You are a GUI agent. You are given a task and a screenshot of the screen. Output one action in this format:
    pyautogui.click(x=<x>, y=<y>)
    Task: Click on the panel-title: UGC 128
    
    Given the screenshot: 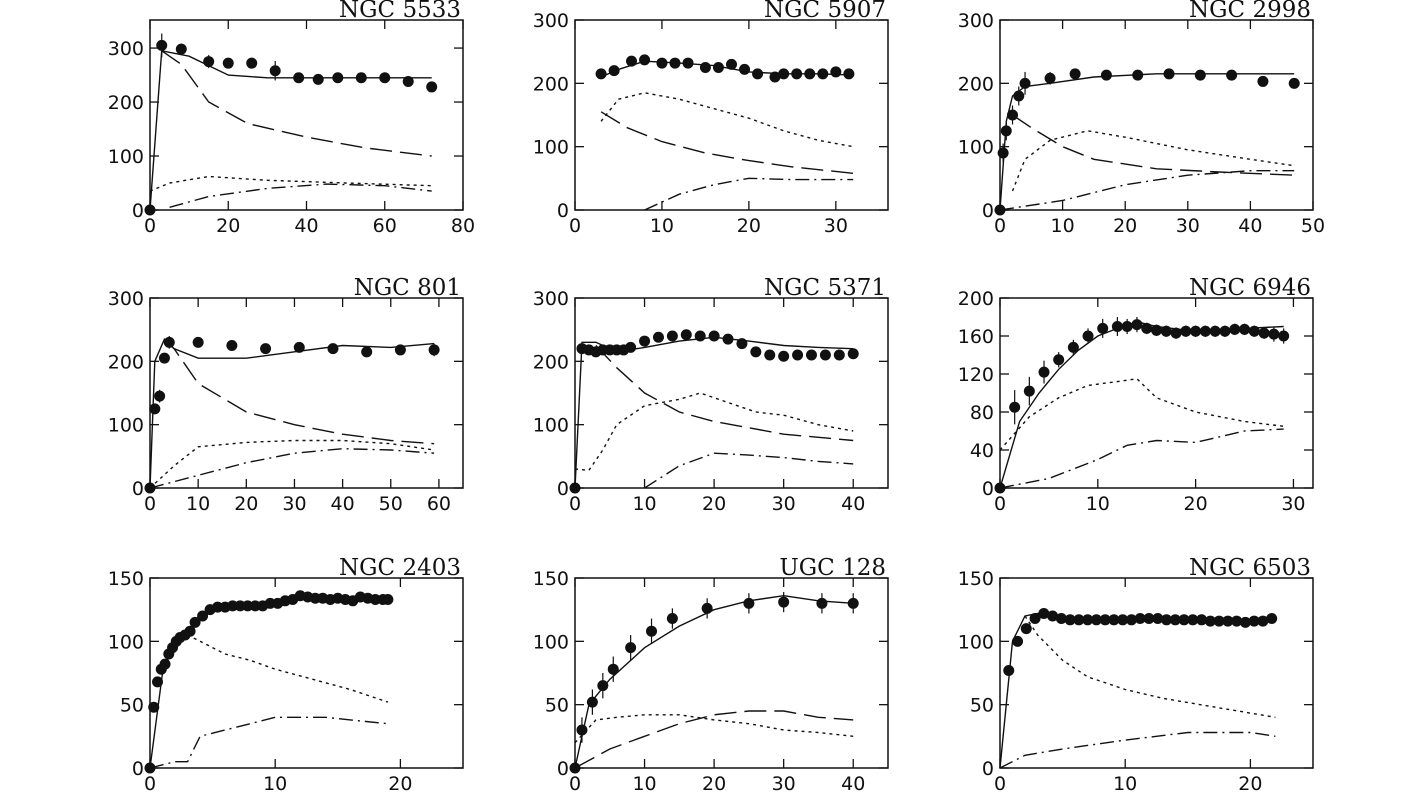 What is the action you would take?
    pyautogui.click(x=832, y=568)
    